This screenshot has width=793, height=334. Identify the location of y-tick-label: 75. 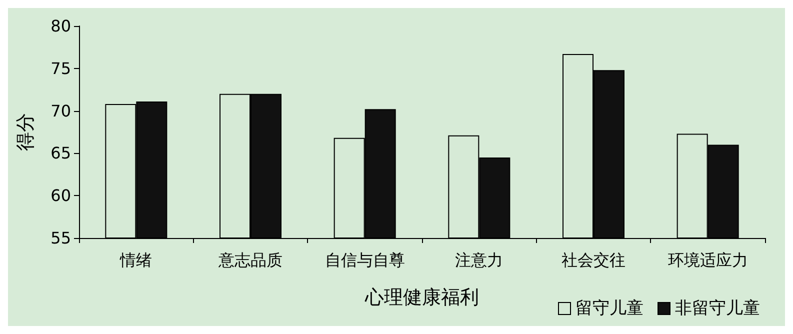
(60, 68).